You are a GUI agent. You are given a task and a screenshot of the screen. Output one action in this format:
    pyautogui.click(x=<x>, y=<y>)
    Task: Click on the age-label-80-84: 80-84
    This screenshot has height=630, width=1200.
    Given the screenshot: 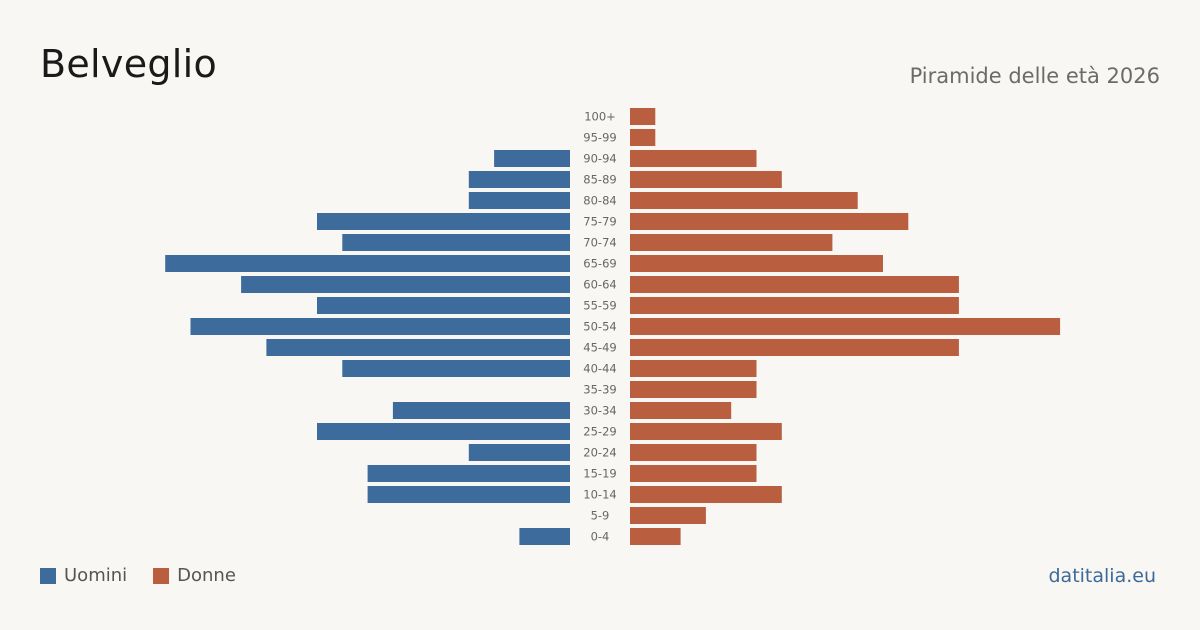 What is the action you would take?
    pyautogui.click(x=599, y=201)
    